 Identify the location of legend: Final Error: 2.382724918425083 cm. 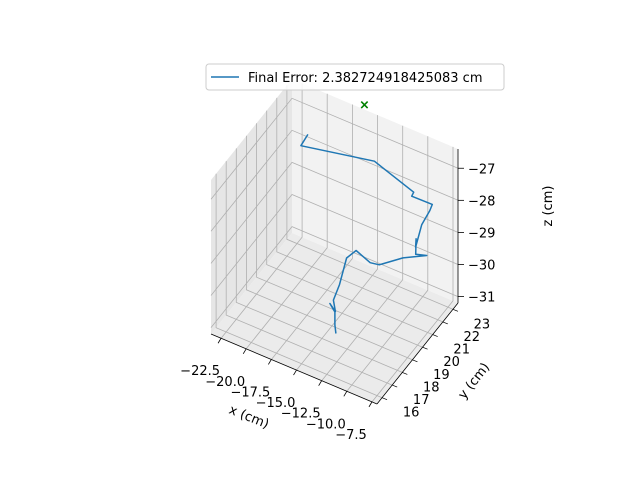
(355, 77).